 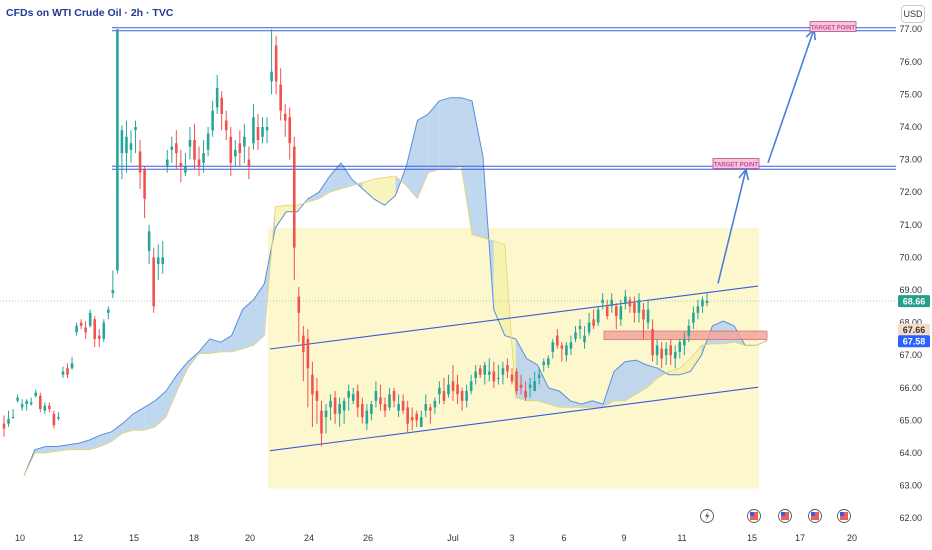 I want to click on x-tick-label: 15, so click(x=752, y=538).